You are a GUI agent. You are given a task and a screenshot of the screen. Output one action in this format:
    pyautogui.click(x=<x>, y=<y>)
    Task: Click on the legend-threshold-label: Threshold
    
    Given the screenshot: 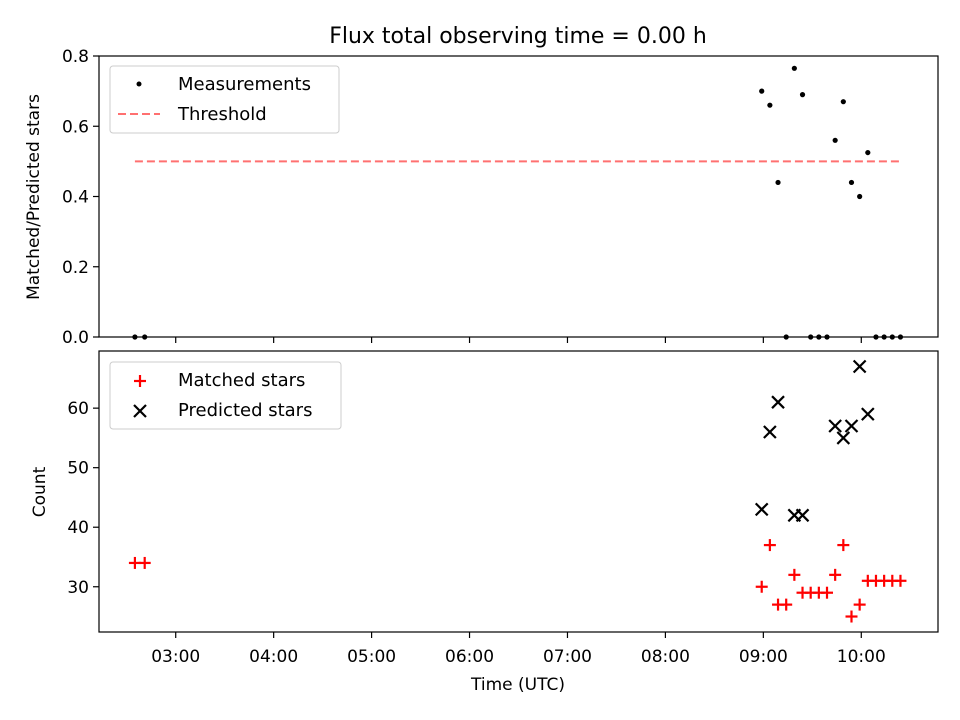 What is the action you would take?
    pyautogui.click(x=222, y=114)
    